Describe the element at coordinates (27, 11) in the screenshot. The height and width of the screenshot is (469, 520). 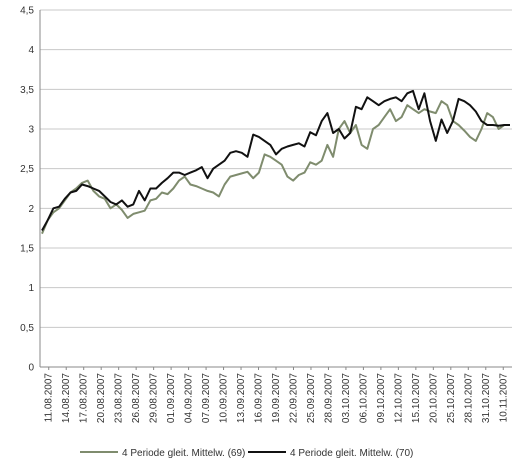
I see `y-tick-label-9: 4,5` at that location.